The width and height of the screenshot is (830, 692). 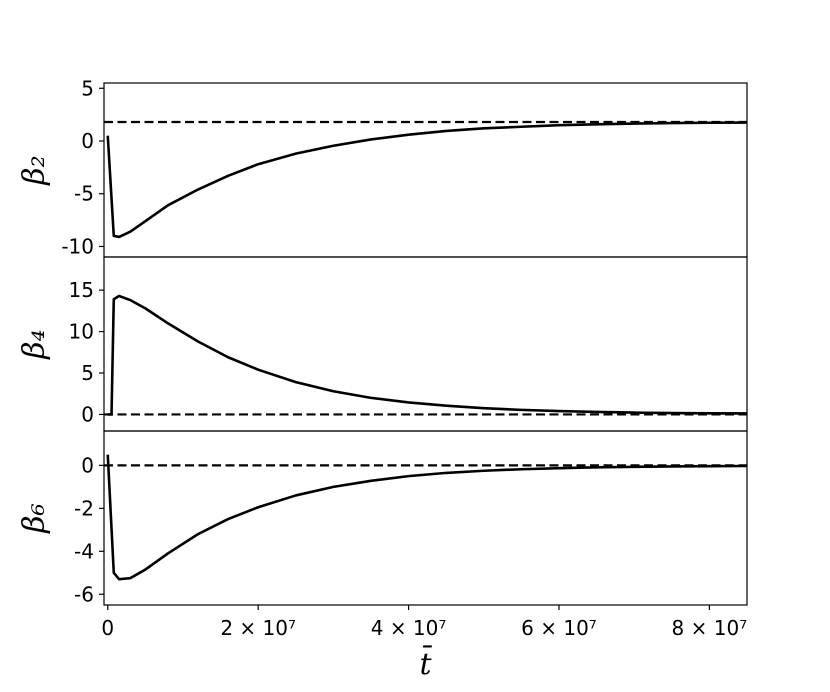 What do you see at coordinates (559, 628) in the screenshot?
I see `x-tick-label: 6 × 10⁷` at bounding box center [559, 628].